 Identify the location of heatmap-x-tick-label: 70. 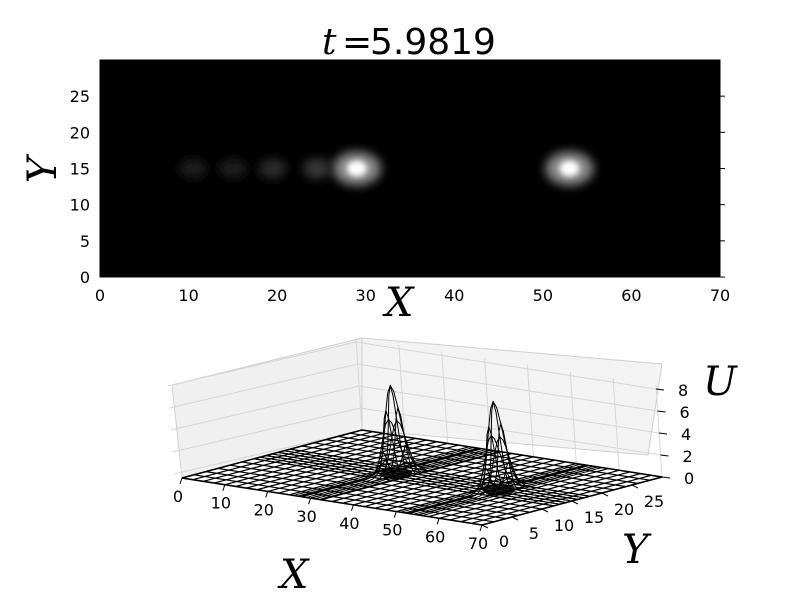
(720, 295).